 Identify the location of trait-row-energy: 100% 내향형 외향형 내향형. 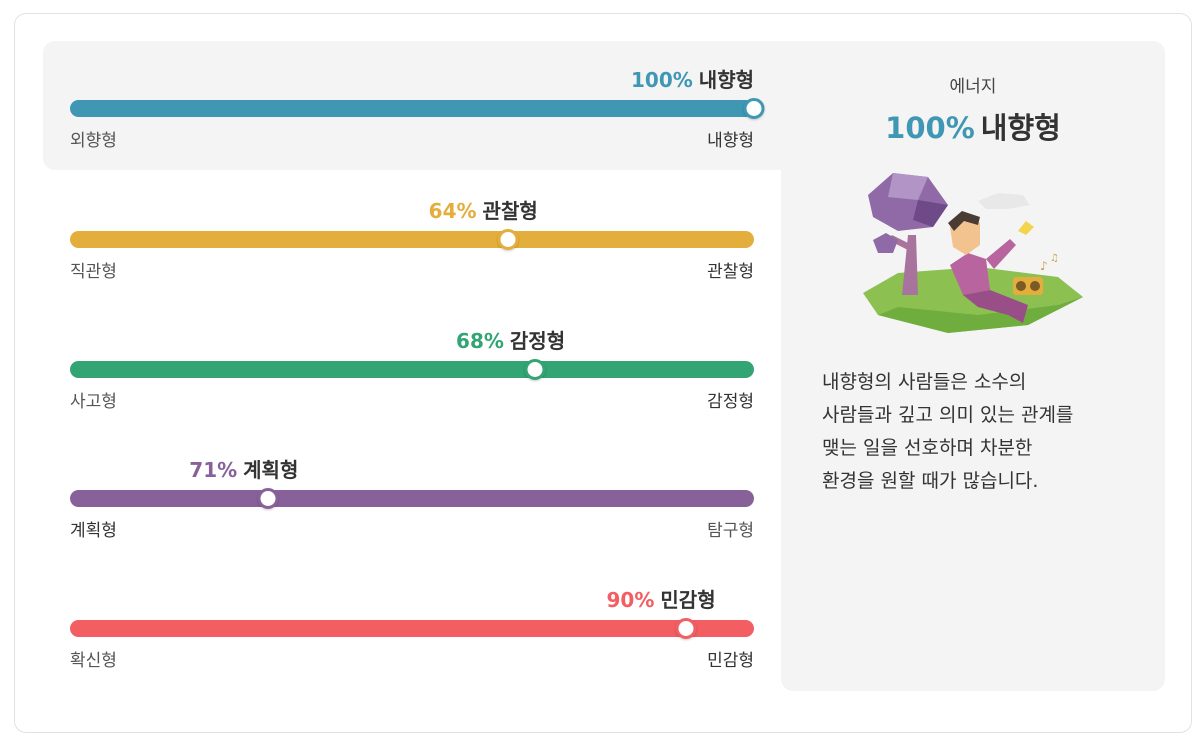
(417, 110).